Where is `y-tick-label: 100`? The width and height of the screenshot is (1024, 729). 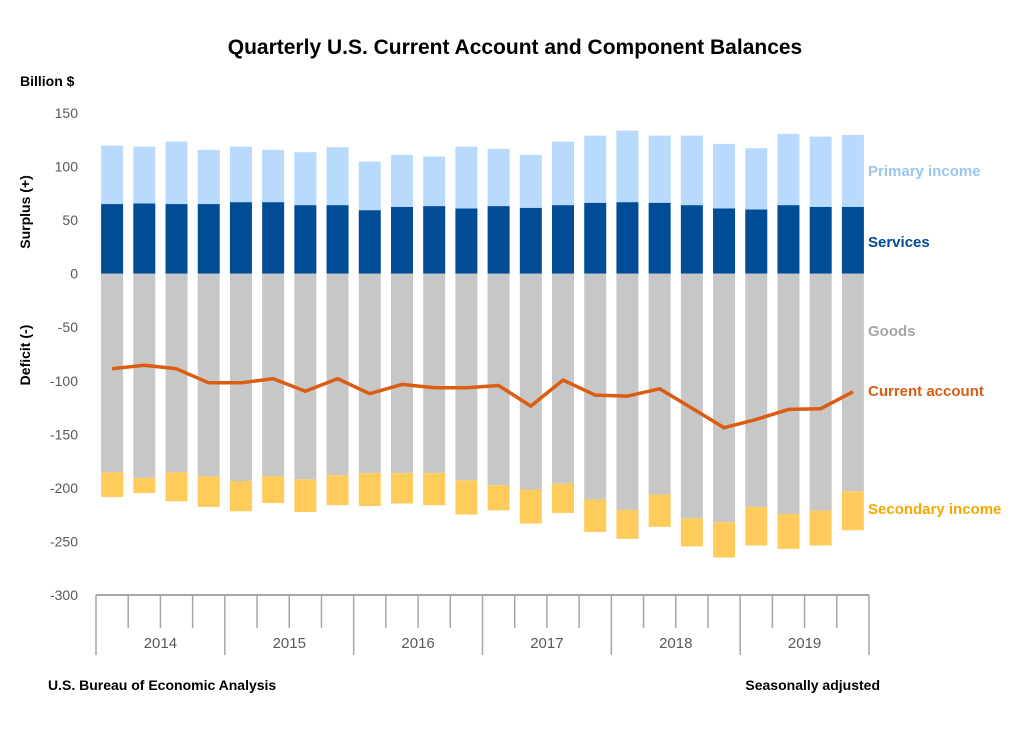 y-tick-label: 100 is located at coordinates (67, 167).